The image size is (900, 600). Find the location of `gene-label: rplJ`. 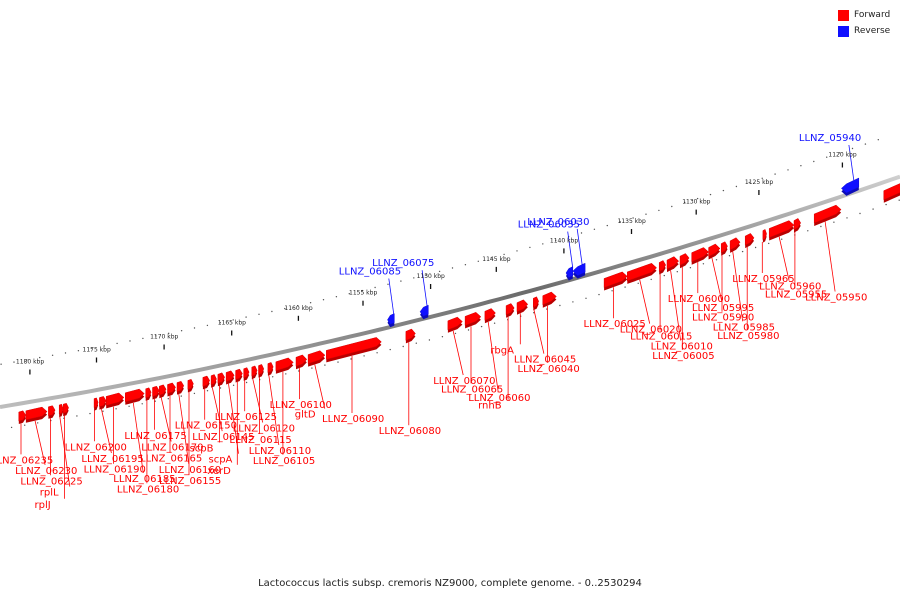

gene-label: rplJ is located at coordinates (43, 505).